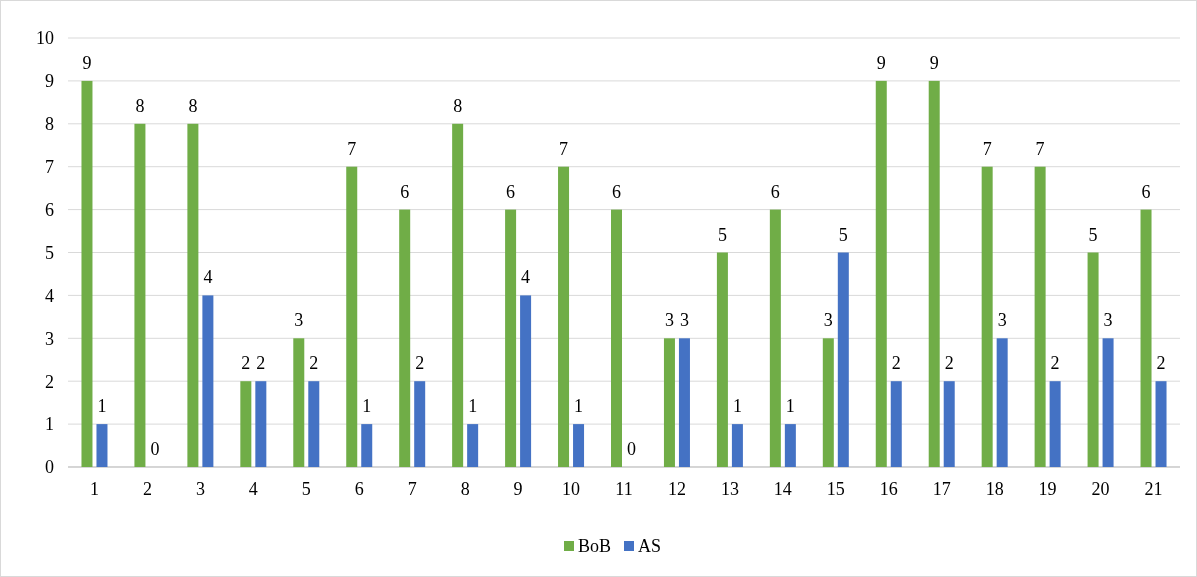 This screenshot has width=1197, height=577. I want to click on x-tick-label: 2, so click(147, 489).